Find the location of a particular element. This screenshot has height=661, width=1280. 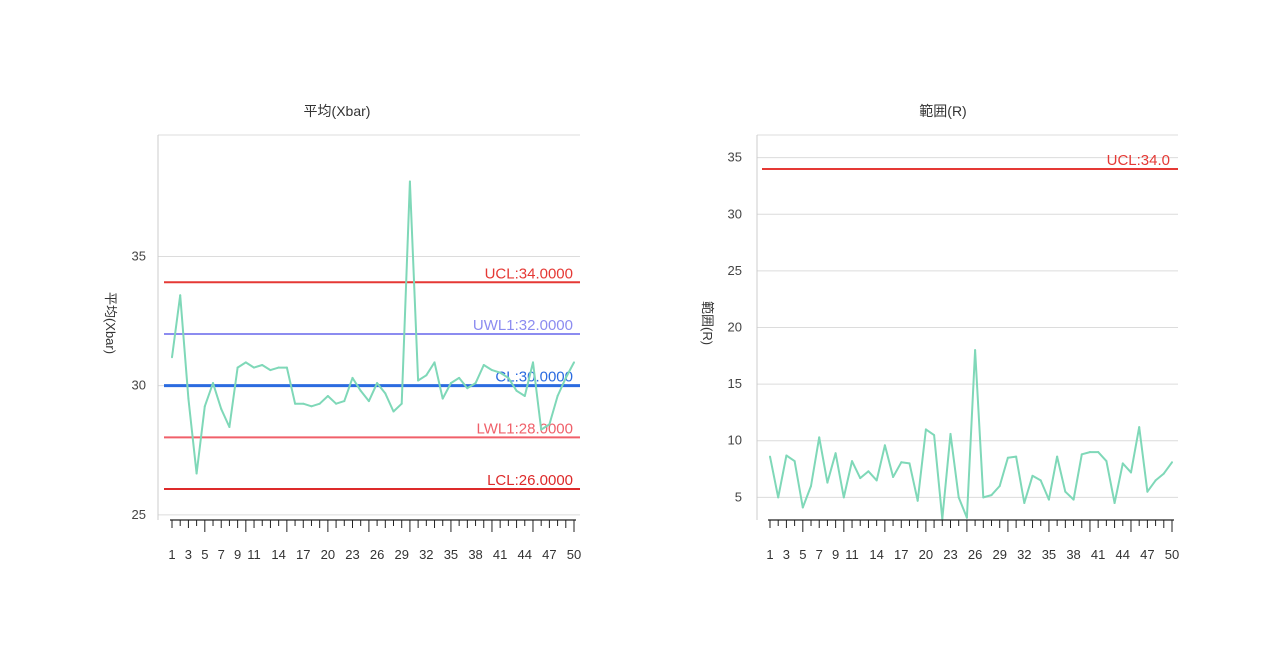

range-x-tick-label: 7 is located at coordinates (819, 554).